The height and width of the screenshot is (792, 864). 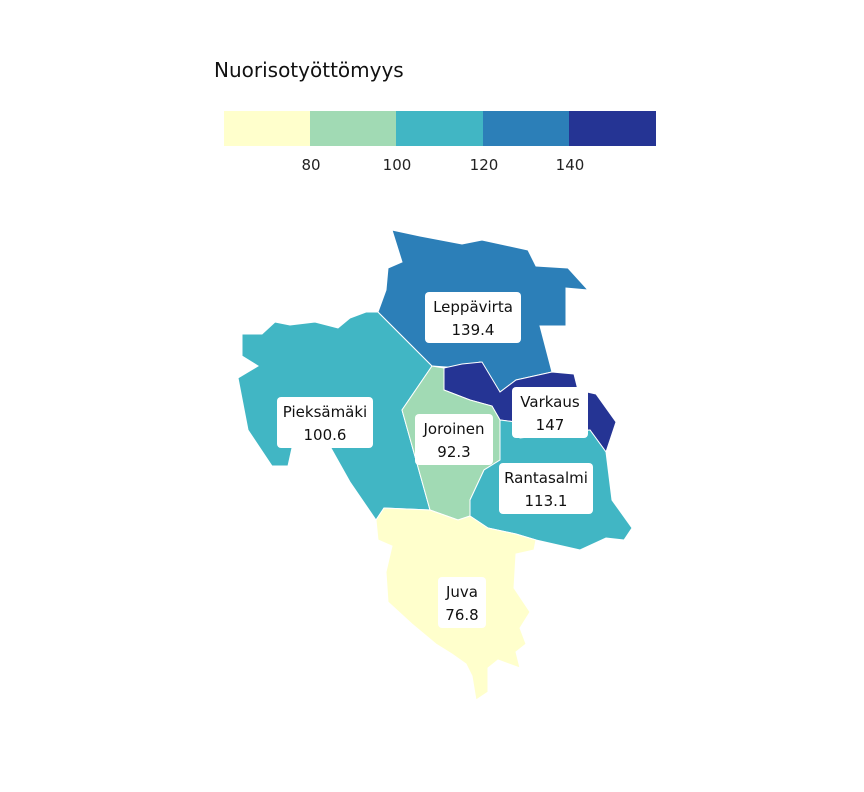 What do you see at coordinates (570, 165) in the screenshot?
I see `legend-tick-140: 140` at bounding box center [570, 165].